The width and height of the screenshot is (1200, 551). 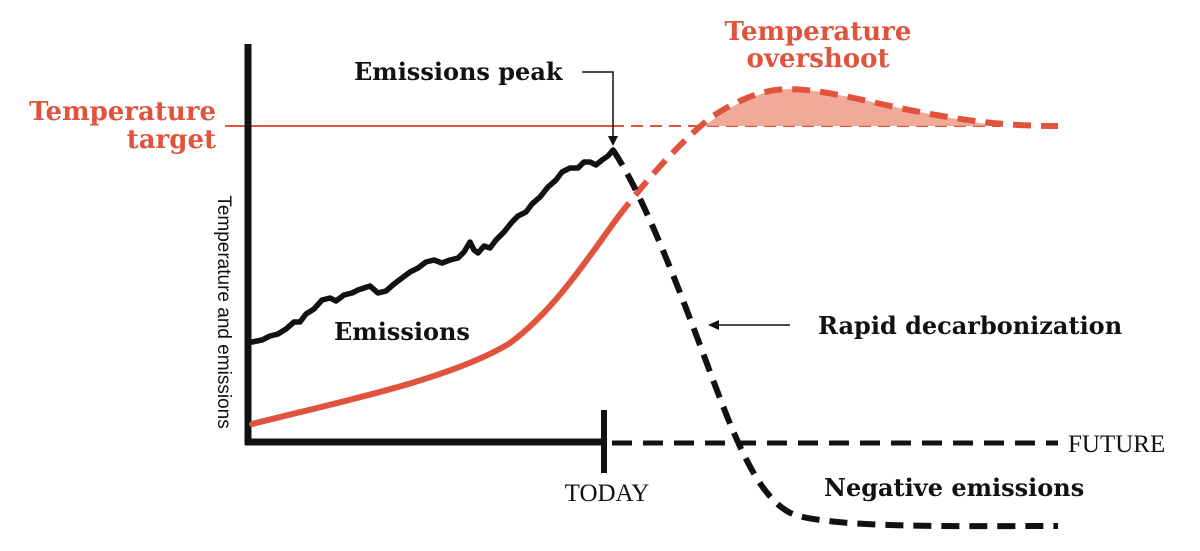 What do you see at coordinates (122, 112) in the screenshot?
I see `temperature-target-label-line1: Temperature` at bounding box center [122, 112].